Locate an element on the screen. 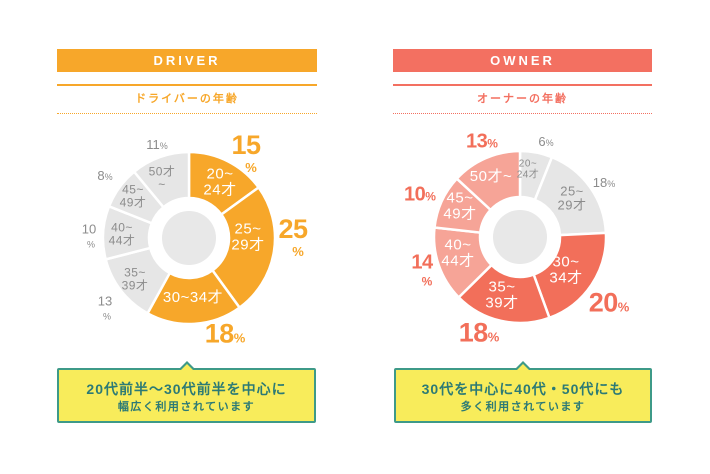  slice-label-line: 30~34才 is located at coordinates (193, 298).